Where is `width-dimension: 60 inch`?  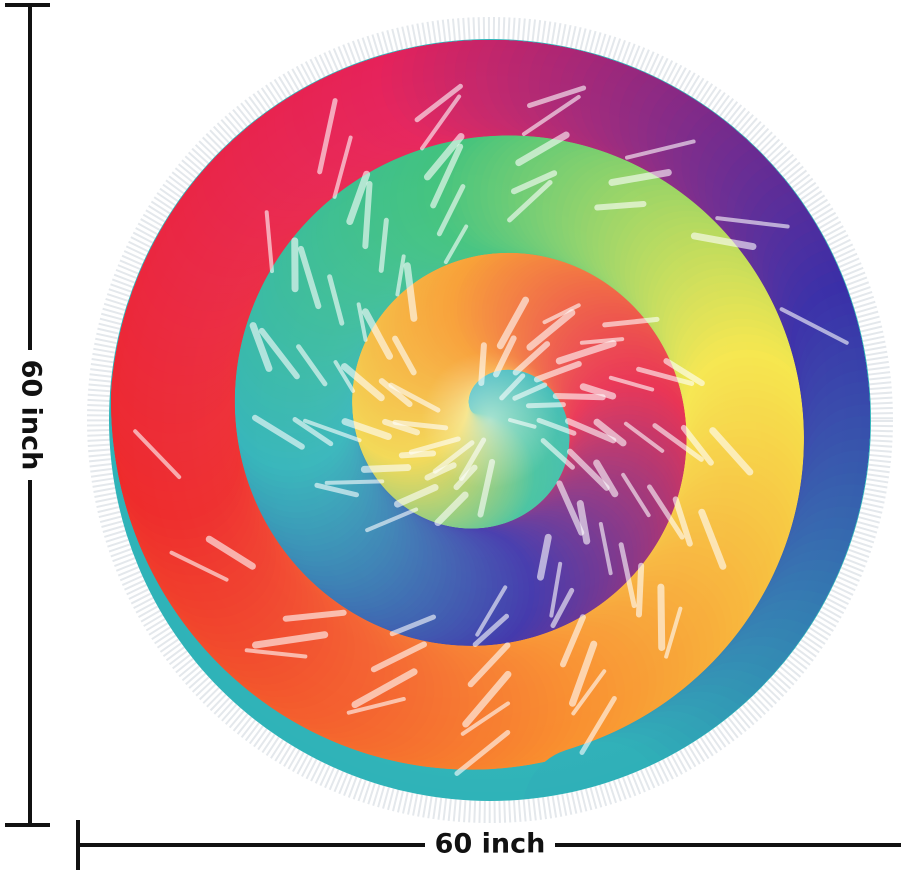
width-dimension: 60 inch is located at coordinates (488, 845).